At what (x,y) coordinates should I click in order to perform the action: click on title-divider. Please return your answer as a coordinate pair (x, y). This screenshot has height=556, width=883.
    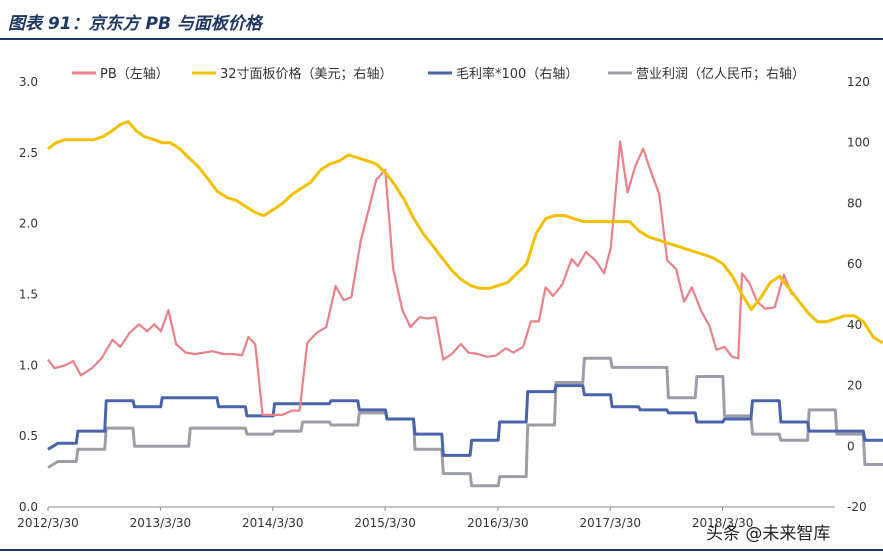
    Looking at the image, I should click on (441, 39).